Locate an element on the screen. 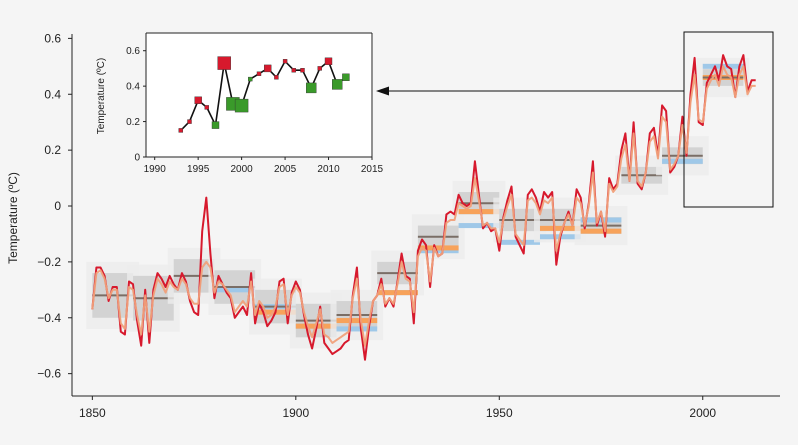 Image resolution: width=798 pixels, height=445 pixels. inset-y-axis-label: Temperature (ºC) is located at coordinates (101, 96).